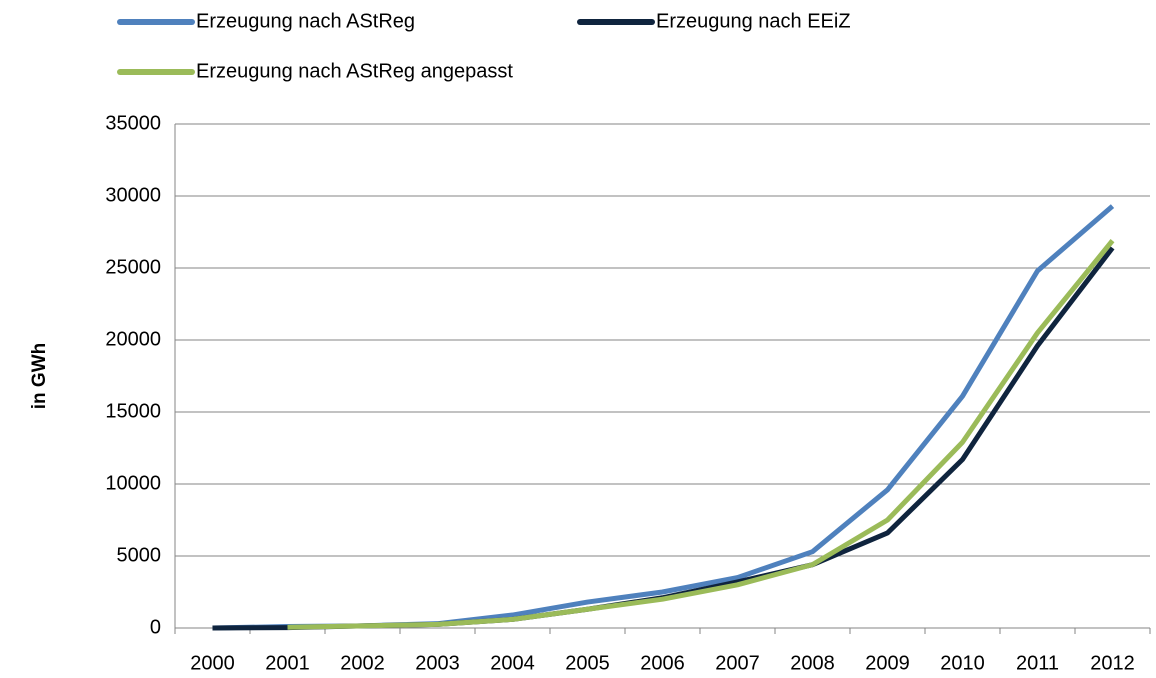  I want to click on x-tick-label: 2006, so click(662, 663).